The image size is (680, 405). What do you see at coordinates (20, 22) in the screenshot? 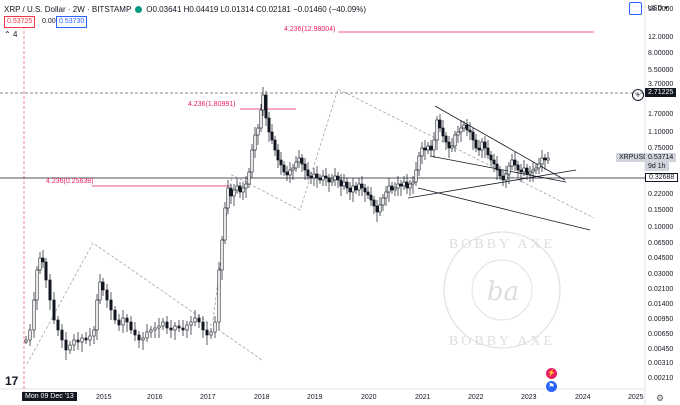
I see `sell-price-button: 0.53725` at bounding box center [20, 22].